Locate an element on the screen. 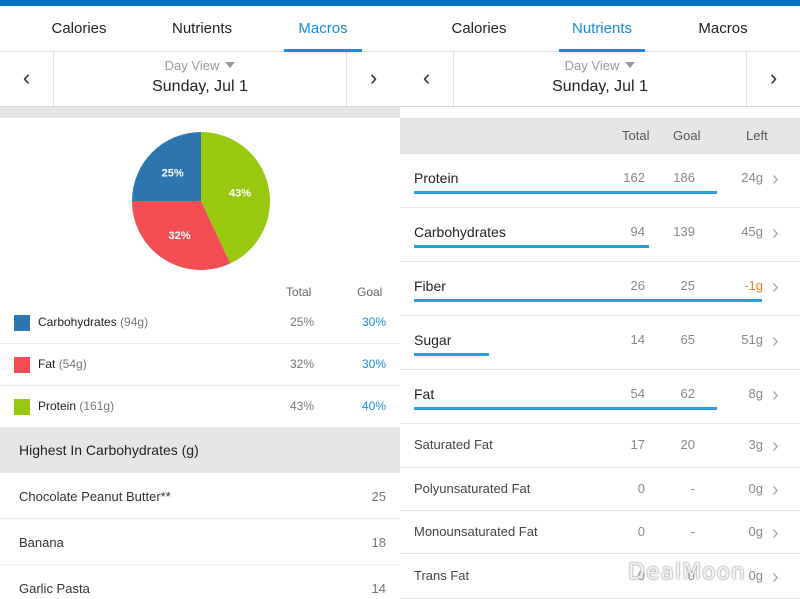 The width and height of the screenshot is (800, 599). pie-slice-fat is located at coordinates (181, 235).